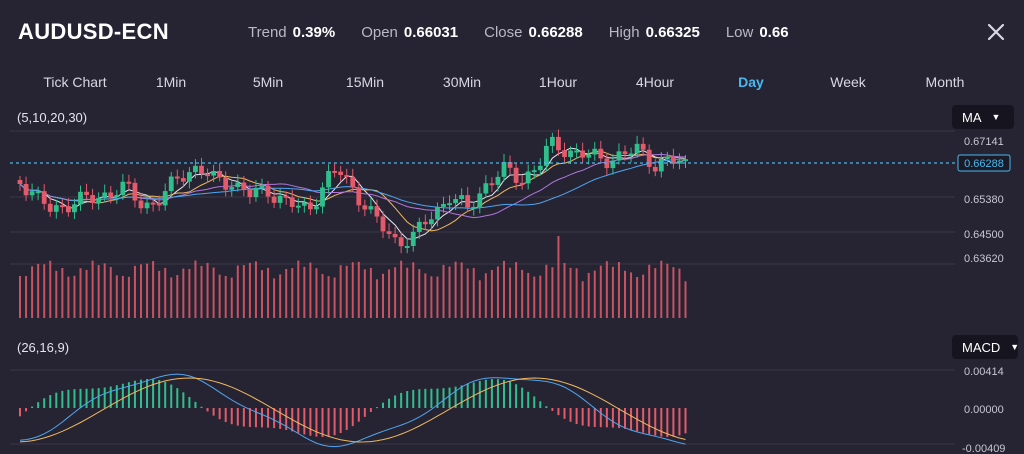 This screenshot has height=454, width=1024. I want to click on tab-month: Month, so click(945, 82).